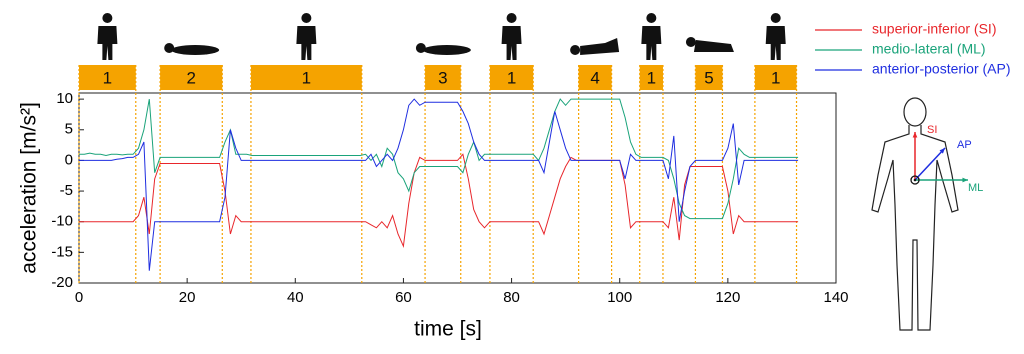 The height and width of the screenshot is (354, 1024). I want to click on body-diagram, so click(915, 214).